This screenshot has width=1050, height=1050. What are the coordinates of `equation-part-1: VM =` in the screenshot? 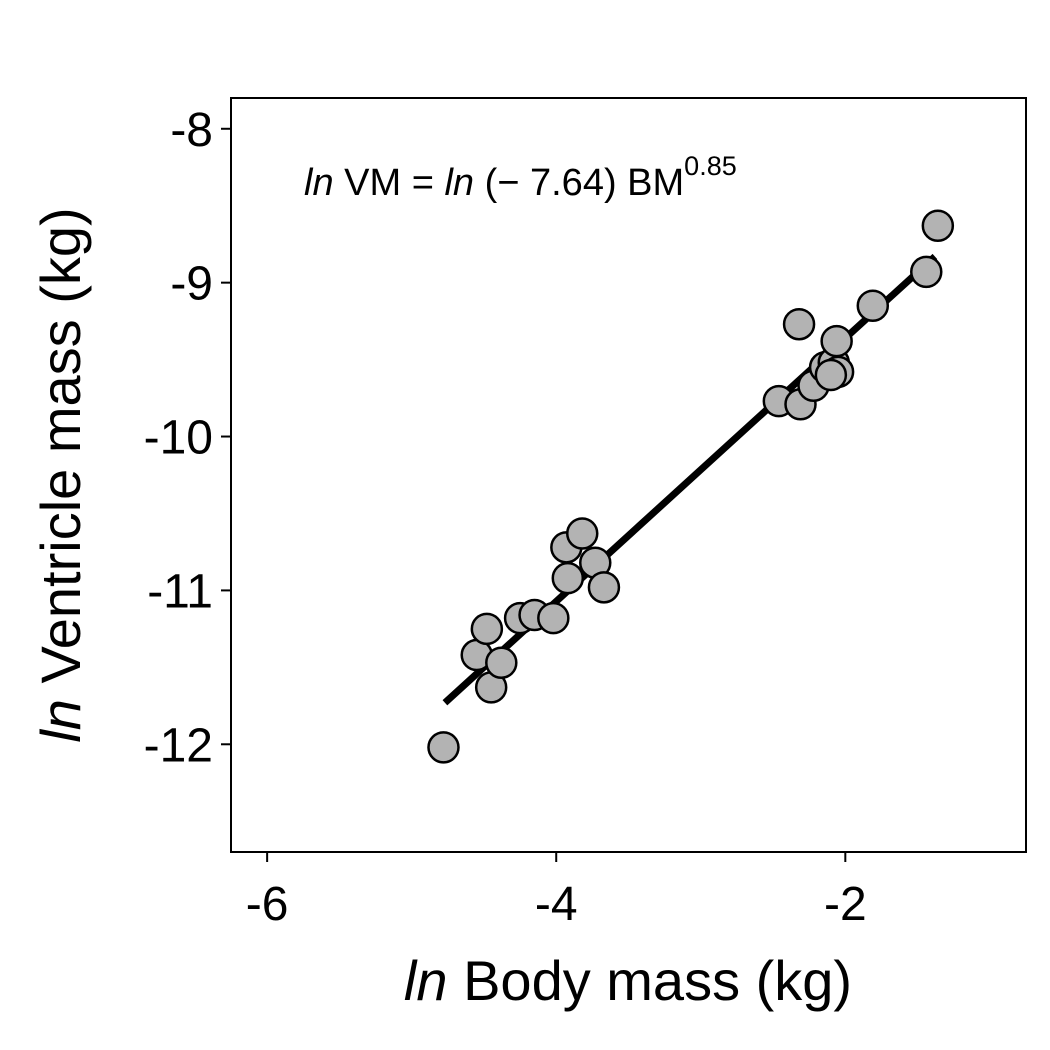 It's located at (389, 183).